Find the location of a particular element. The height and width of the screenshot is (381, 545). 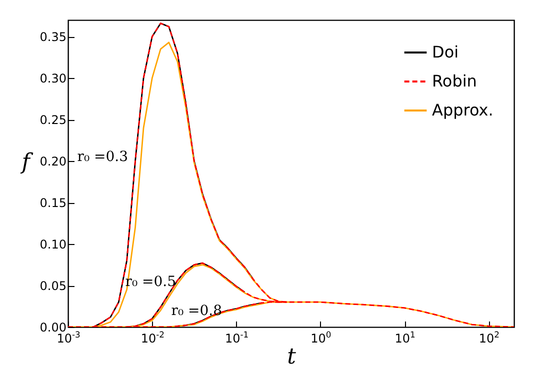

y-tick-label: 0.05 is located at coordinates (53, 286).